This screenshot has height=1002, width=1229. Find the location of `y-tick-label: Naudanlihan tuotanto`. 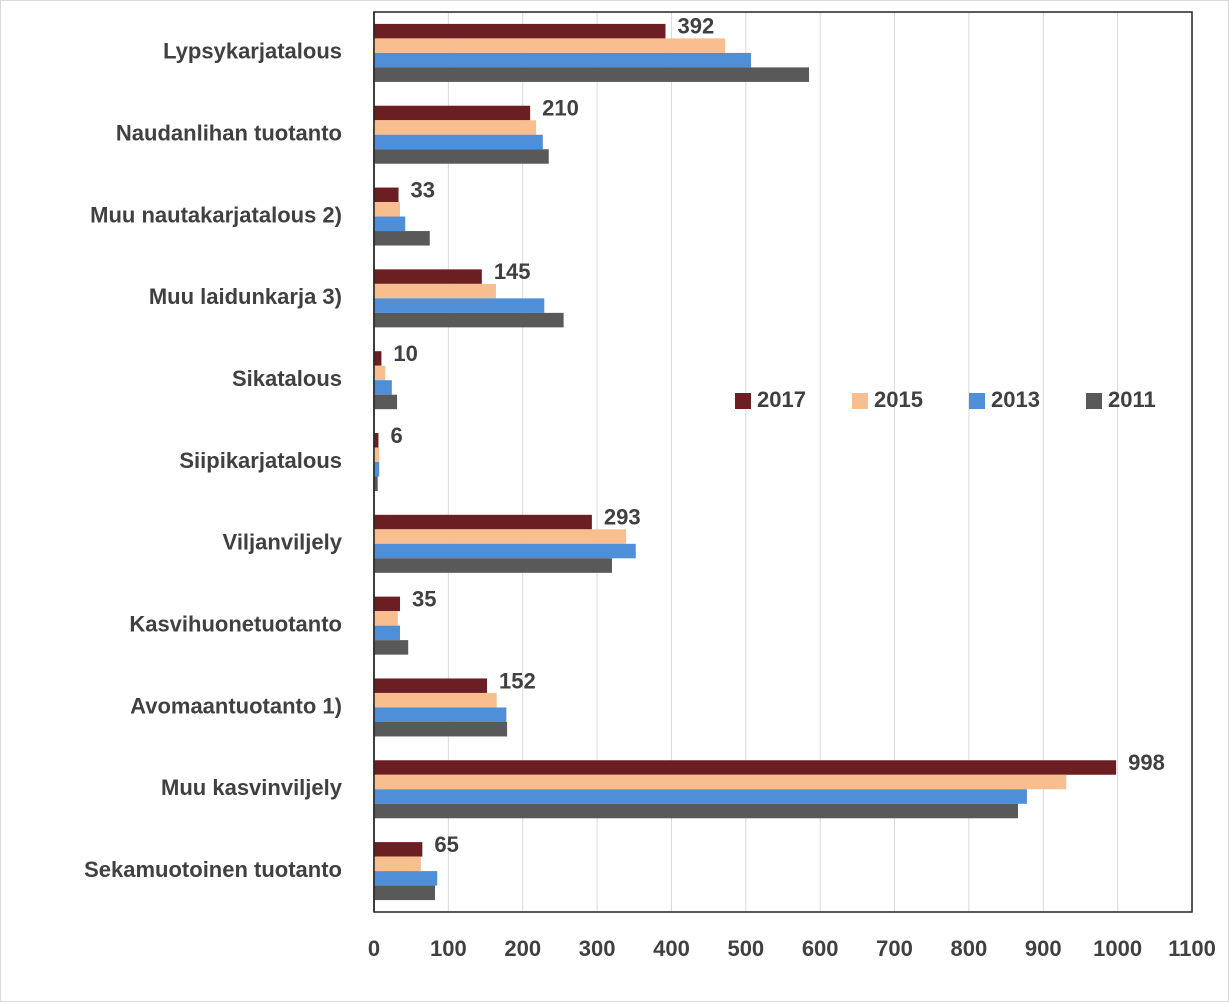

y-tick-label: Naudanlihan tuotanto is located at coordinates (229, 133).